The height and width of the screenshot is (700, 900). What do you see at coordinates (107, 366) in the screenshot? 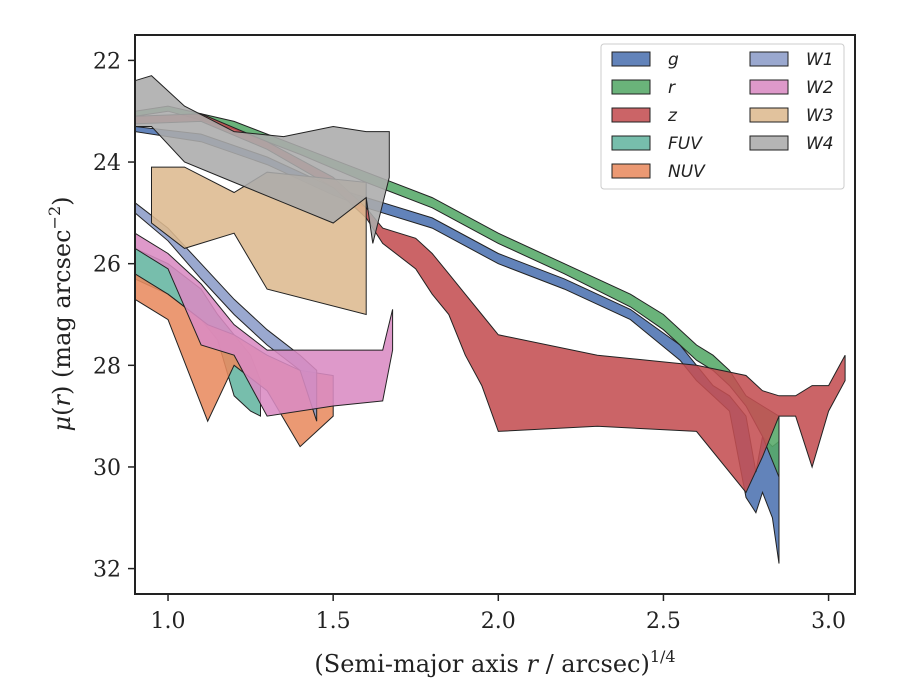
I see `y-tick-label: 28` at bounding box center [107, 366].